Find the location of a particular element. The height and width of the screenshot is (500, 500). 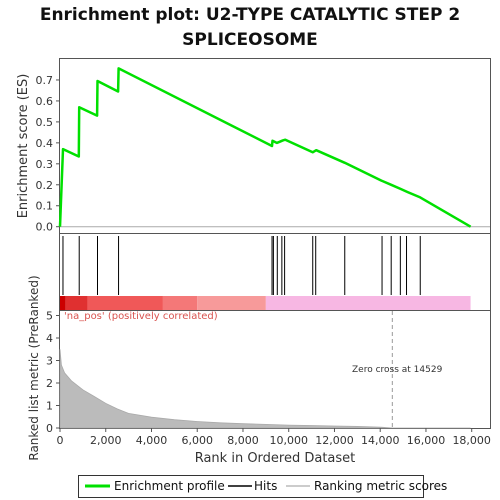

legend-metric-label: Ranking metric scores is located at coordinates (380, 486).